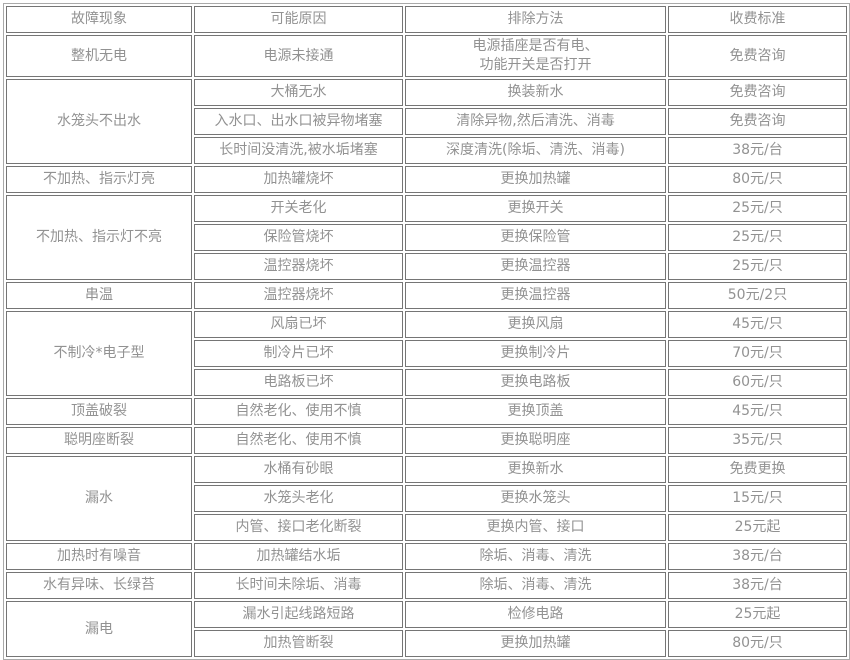  I want to click on header-cell-solution: 排除方法, so click(535, 19).